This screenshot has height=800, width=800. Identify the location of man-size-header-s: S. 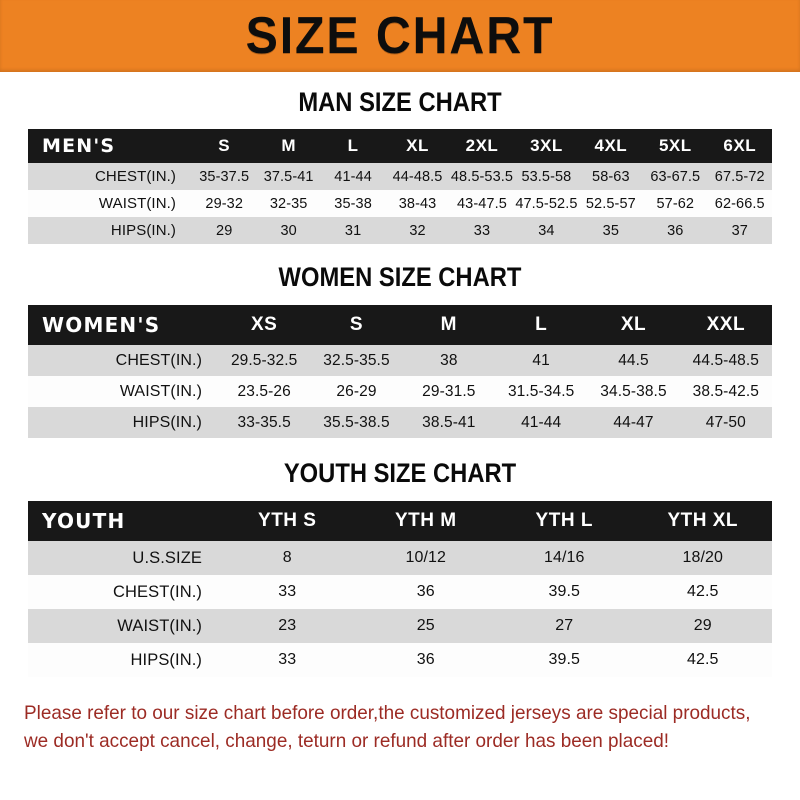
(224, 146).